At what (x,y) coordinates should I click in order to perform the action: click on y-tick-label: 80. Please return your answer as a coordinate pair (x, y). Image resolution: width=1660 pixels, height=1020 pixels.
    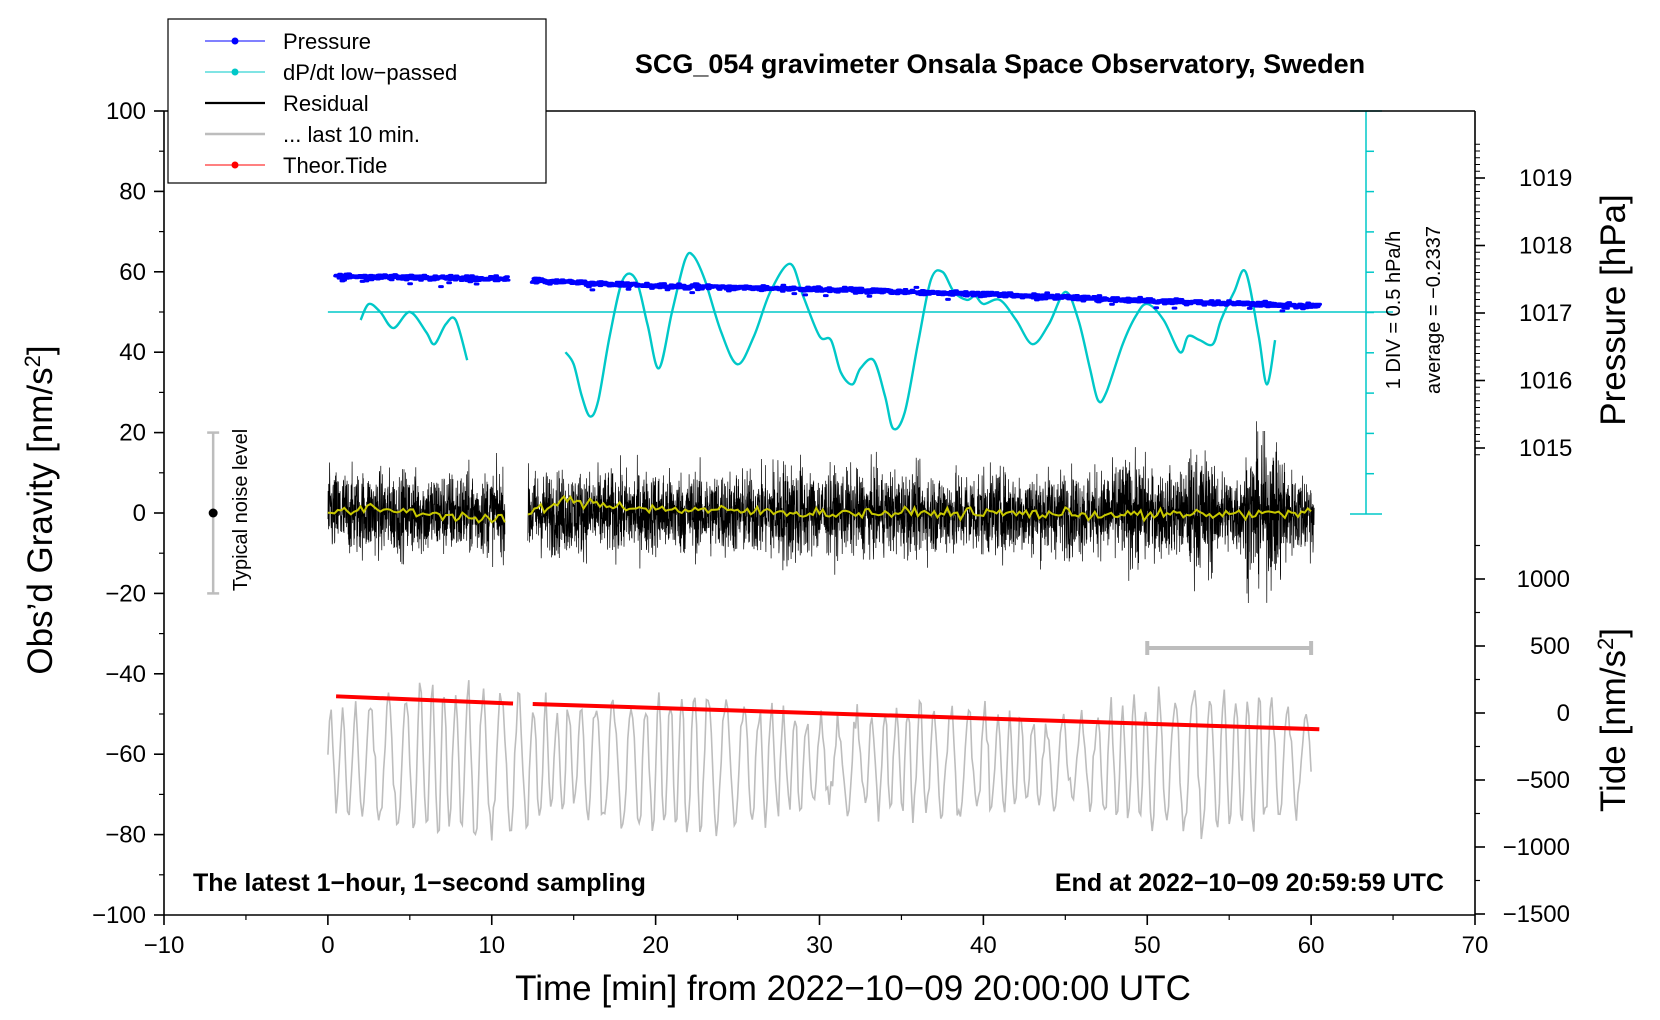
    Looking at the image, I should click on (132, 191).